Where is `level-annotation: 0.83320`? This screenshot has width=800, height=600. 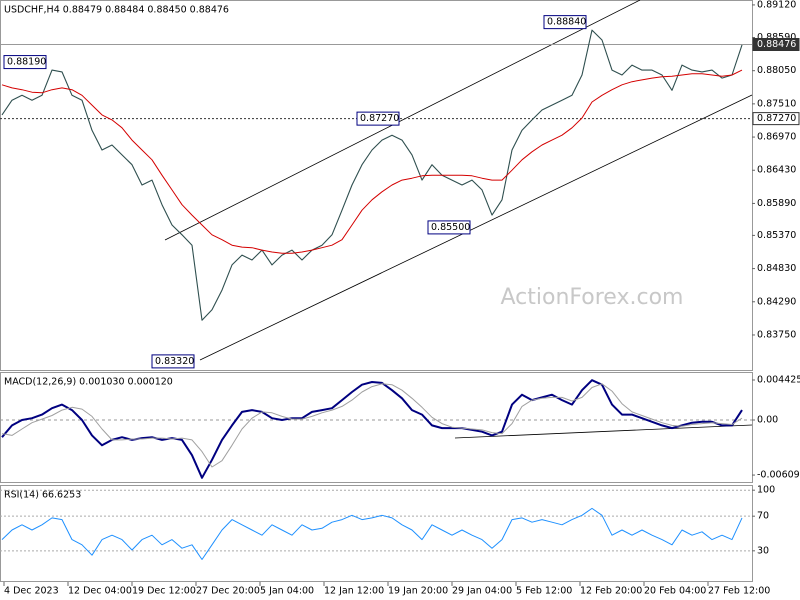
level-annotation: 0.83320 is located at coordinates (174, 361).